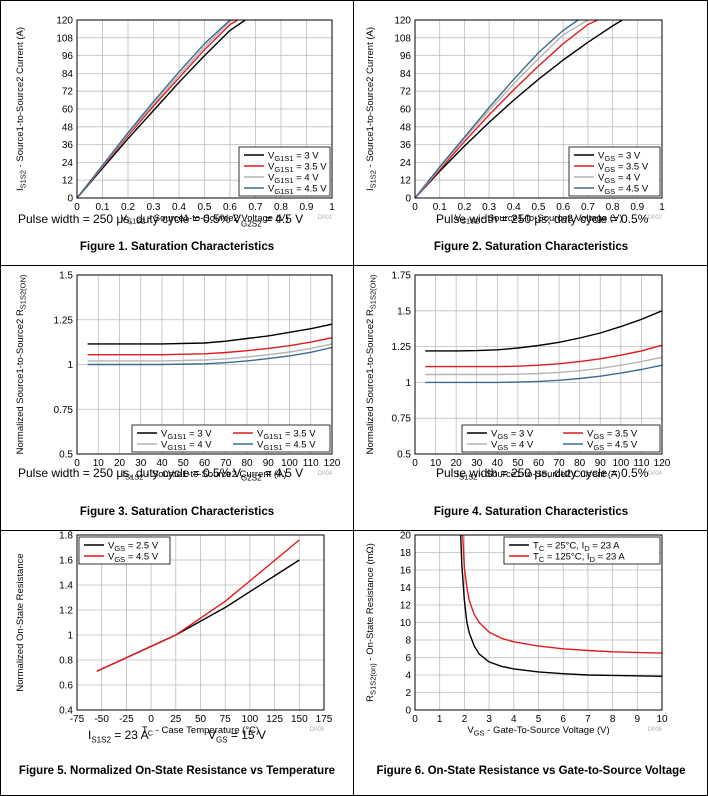  I want to click on x-tick-label: 90, so click(601, 463).